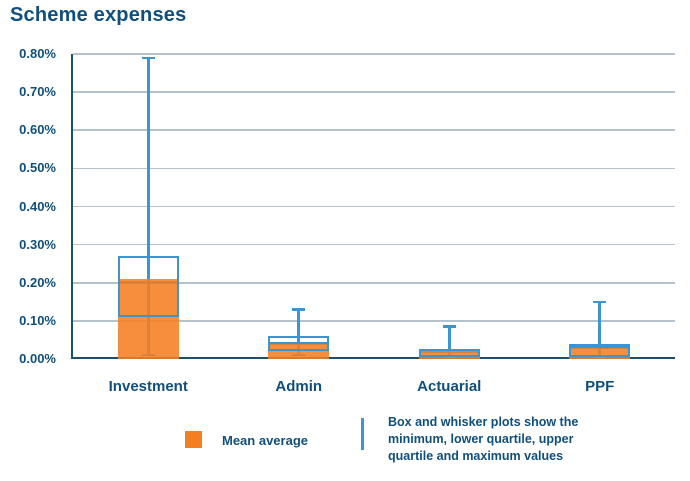 This screenshot has width=690, height=481. What do you see at coordinates (476, 456) in the screenshot?
I see `legend-note-line: quartile and maximum values` at bounding box center [476, 456].